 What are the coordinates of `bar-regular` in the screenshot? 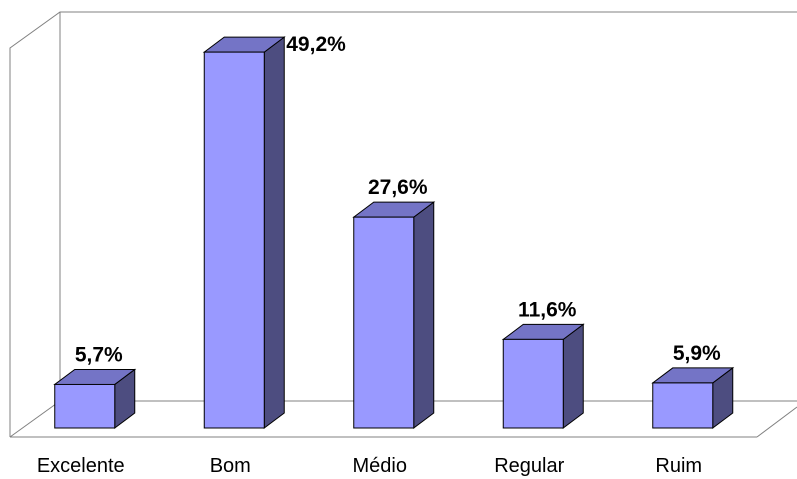 It's located at (543, 376).